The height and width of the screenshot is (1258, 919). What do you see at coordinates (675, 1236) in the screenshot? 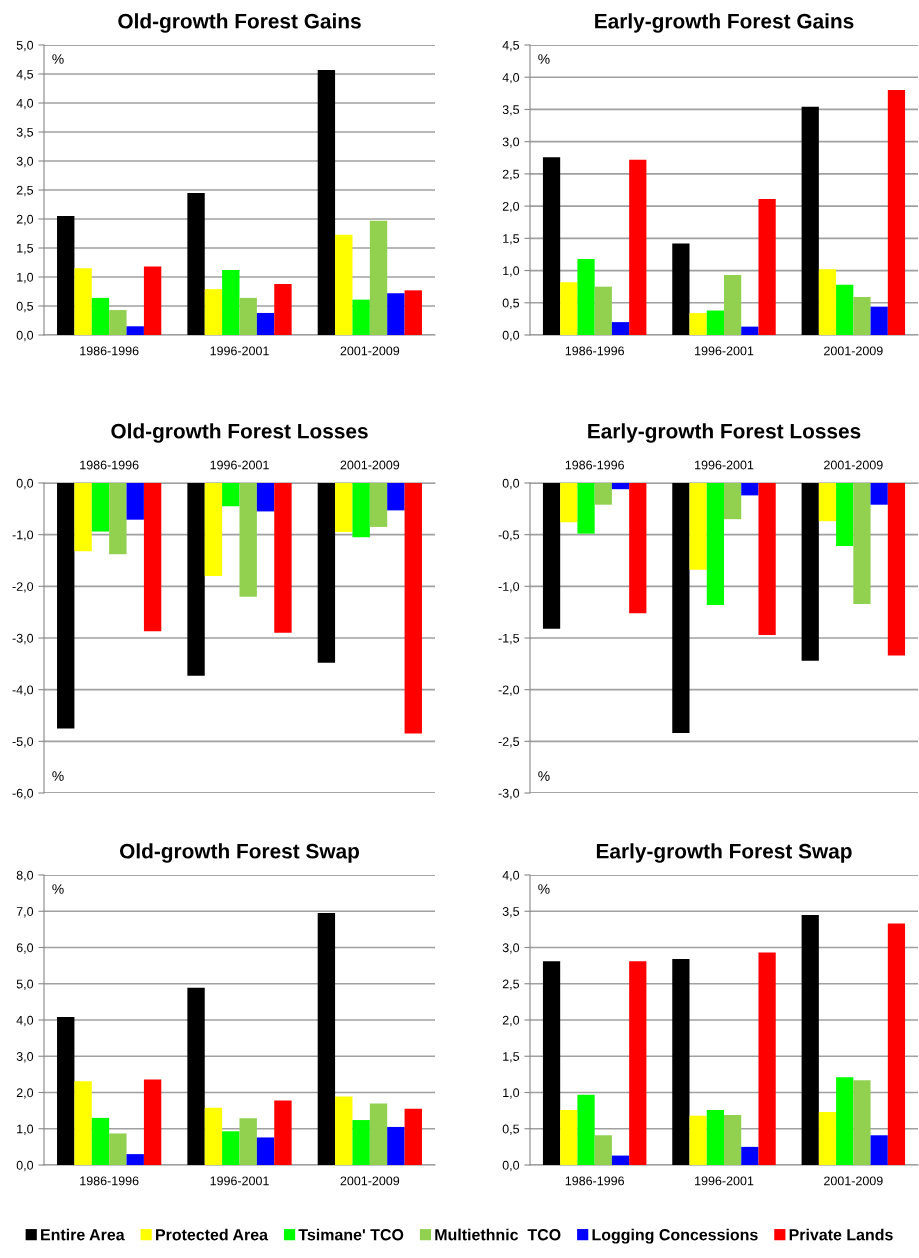
I see `legend-label: Logging Concessions` at bounding box center [675, 1236].